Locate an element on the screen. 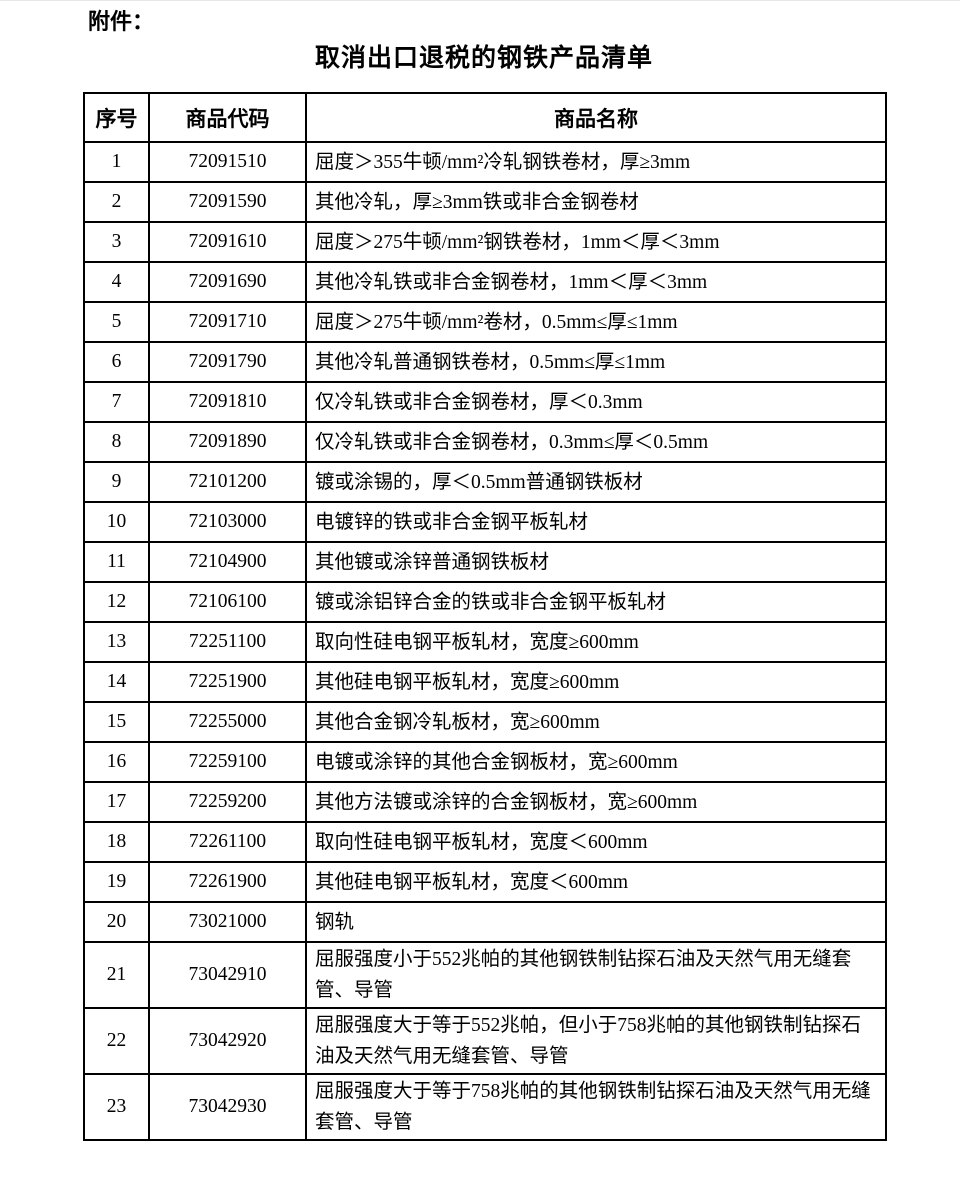 The image size is (960, 1180). row-serial-number: 6 is located at coordinates (116, 362).